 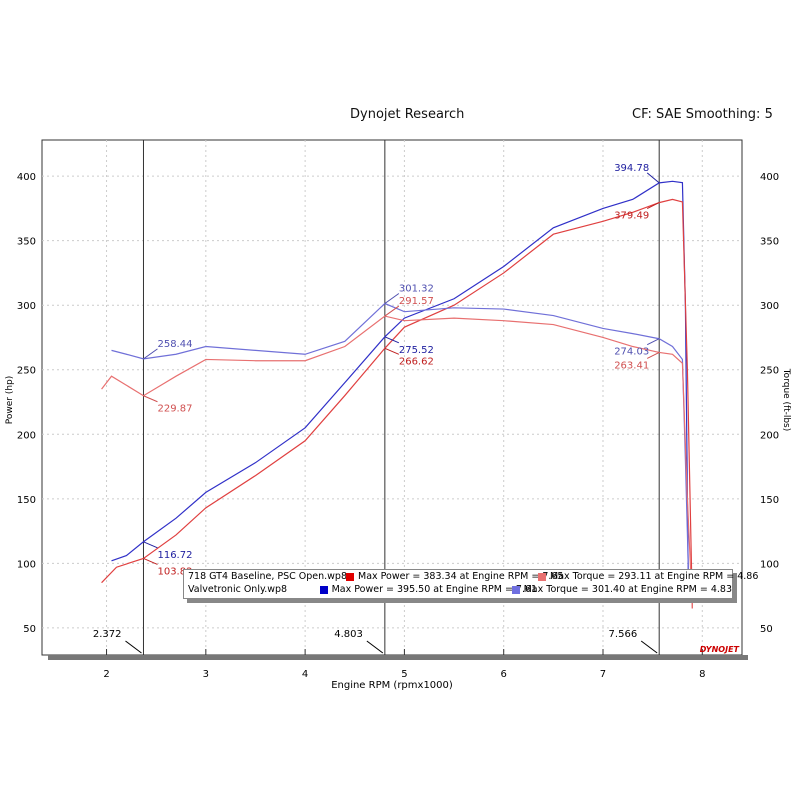 What do you see at coordinates (305, 674) in the screenshot?
I see `x-tick-label: 4` at bounding box center [305, 674].